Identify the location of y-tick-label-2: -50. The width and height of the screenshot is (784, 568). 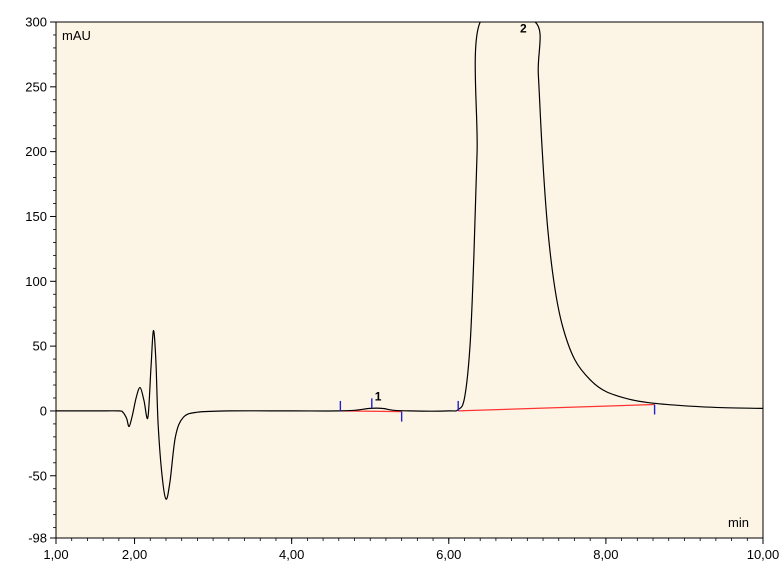
(37, 475).